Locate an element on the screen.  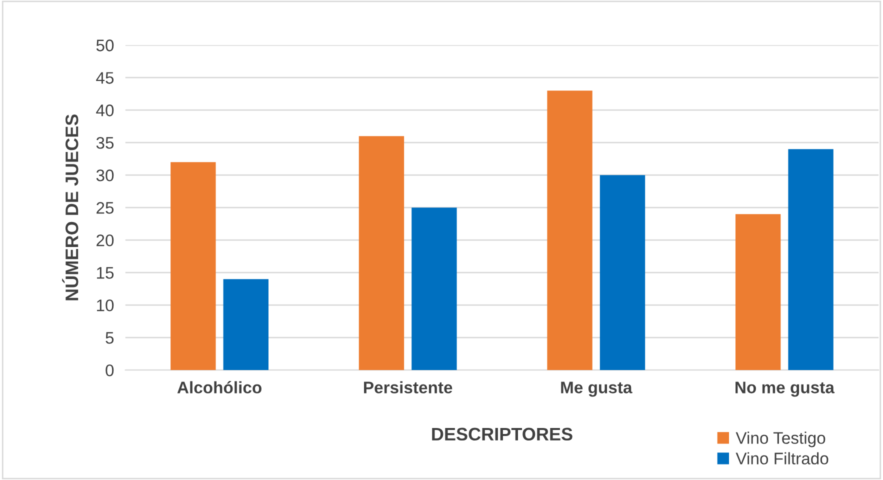
y-tick-label: 40 is located at coordinates (105, 110).